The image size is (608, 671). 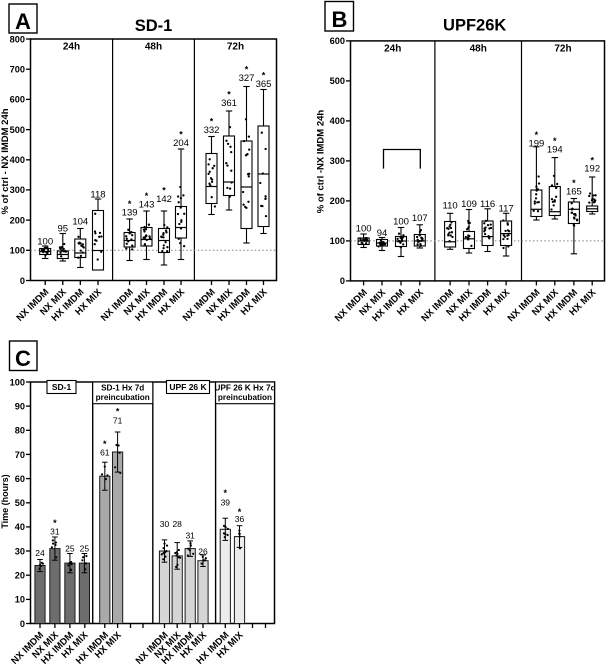 I want to click on svg-text: 107, so click(x=420, y=218).